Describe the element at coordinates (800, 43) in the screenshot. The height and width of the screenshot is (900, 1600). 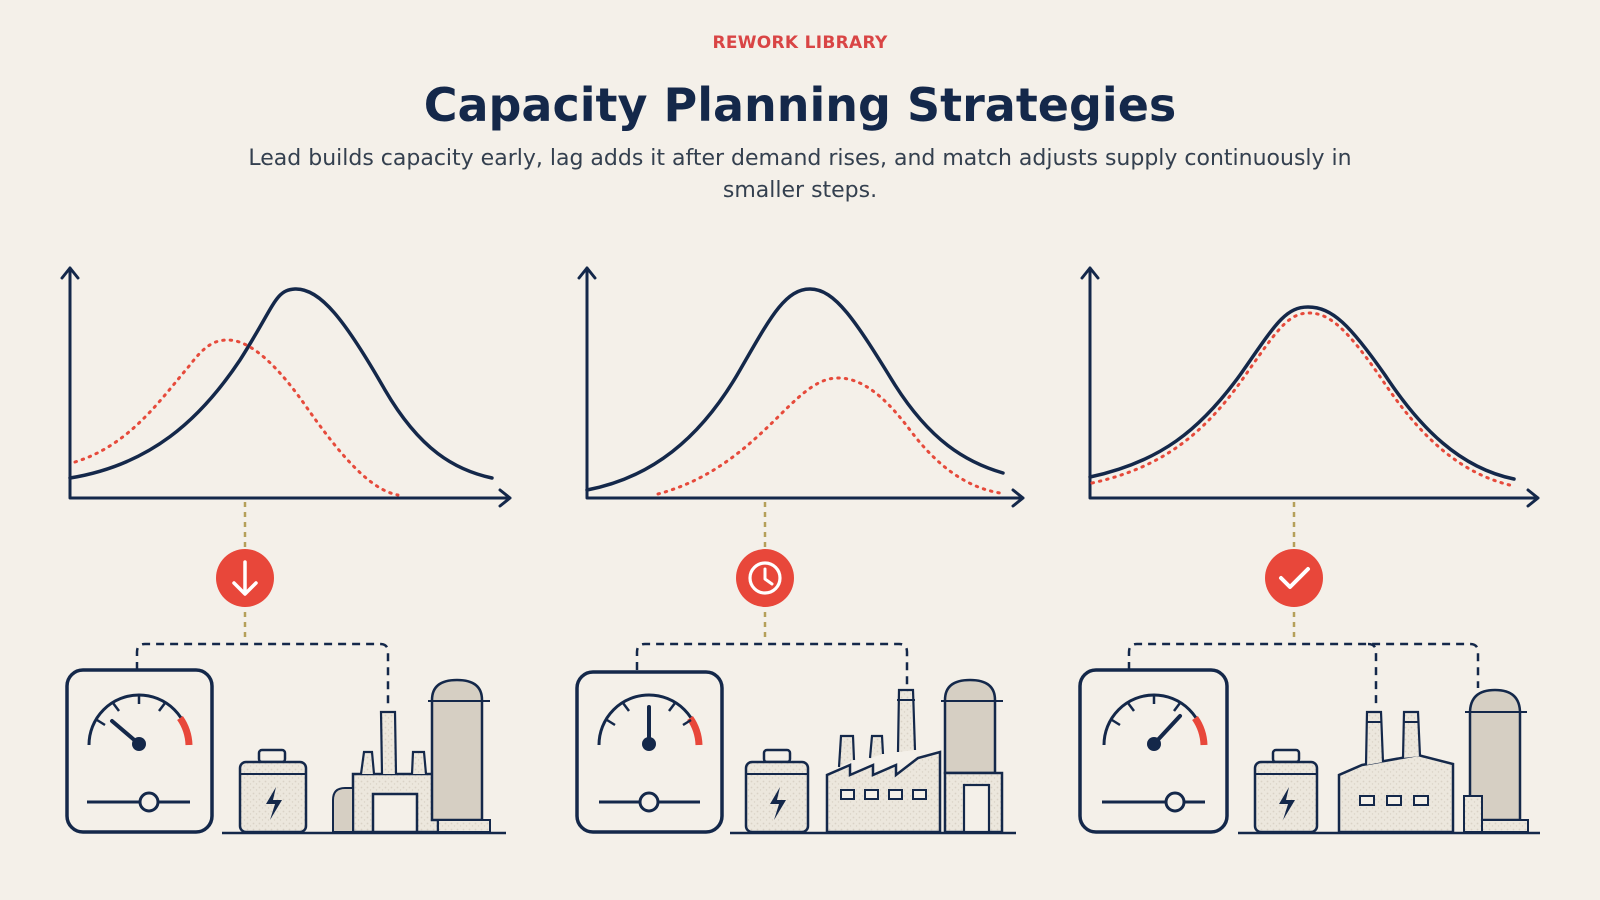
I see `eyebrow-label: REWORK LIBRARY` at that location.